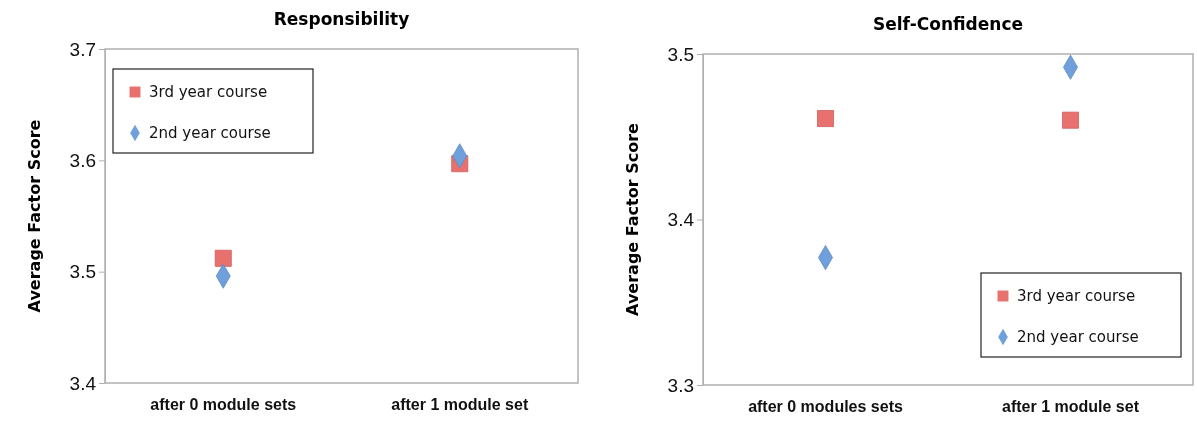 The height and width of the screenshot is (423, 1197). Describe the element at coordinates (948, 24) in the screenshot. I see `chart-title: Self-Confidence` at that location.